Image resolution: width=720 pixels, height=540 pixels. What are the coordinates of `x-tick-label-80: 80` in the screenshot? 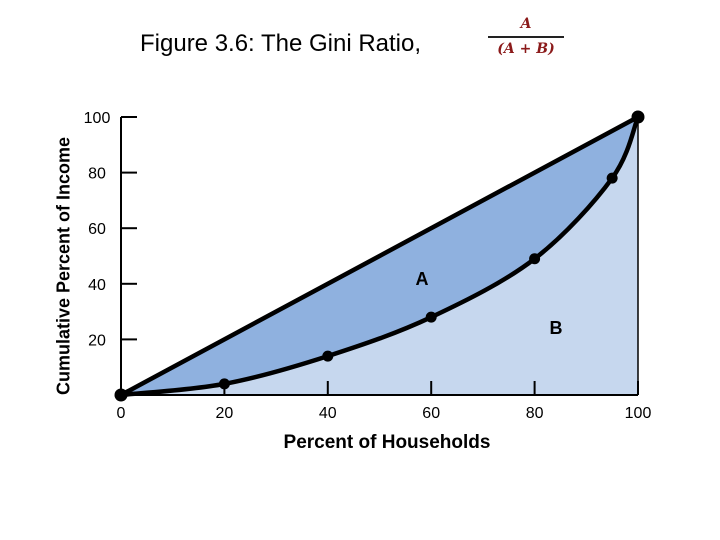 It's located at (535, 413).